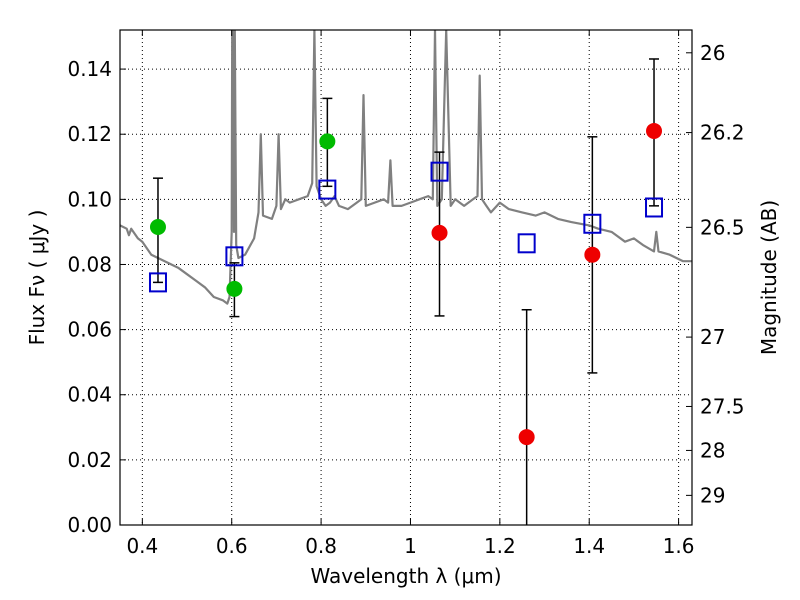 The width and height of the screenshot is (800, 600). Describe the element at coordinates (89, 460) in the screenshot. I see `y-tick-label: 0.02` at that location.